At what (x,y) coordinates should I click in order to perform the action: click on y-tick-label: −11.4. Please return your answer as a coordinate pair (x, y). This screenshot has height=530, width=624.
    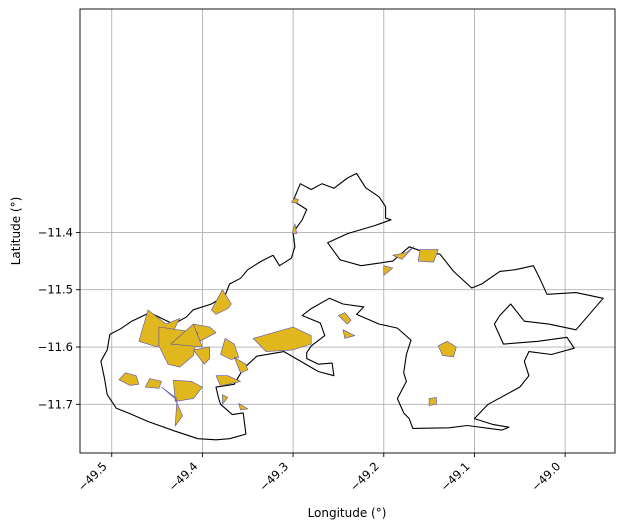
    Looking at the image, I should click on (55, 232).